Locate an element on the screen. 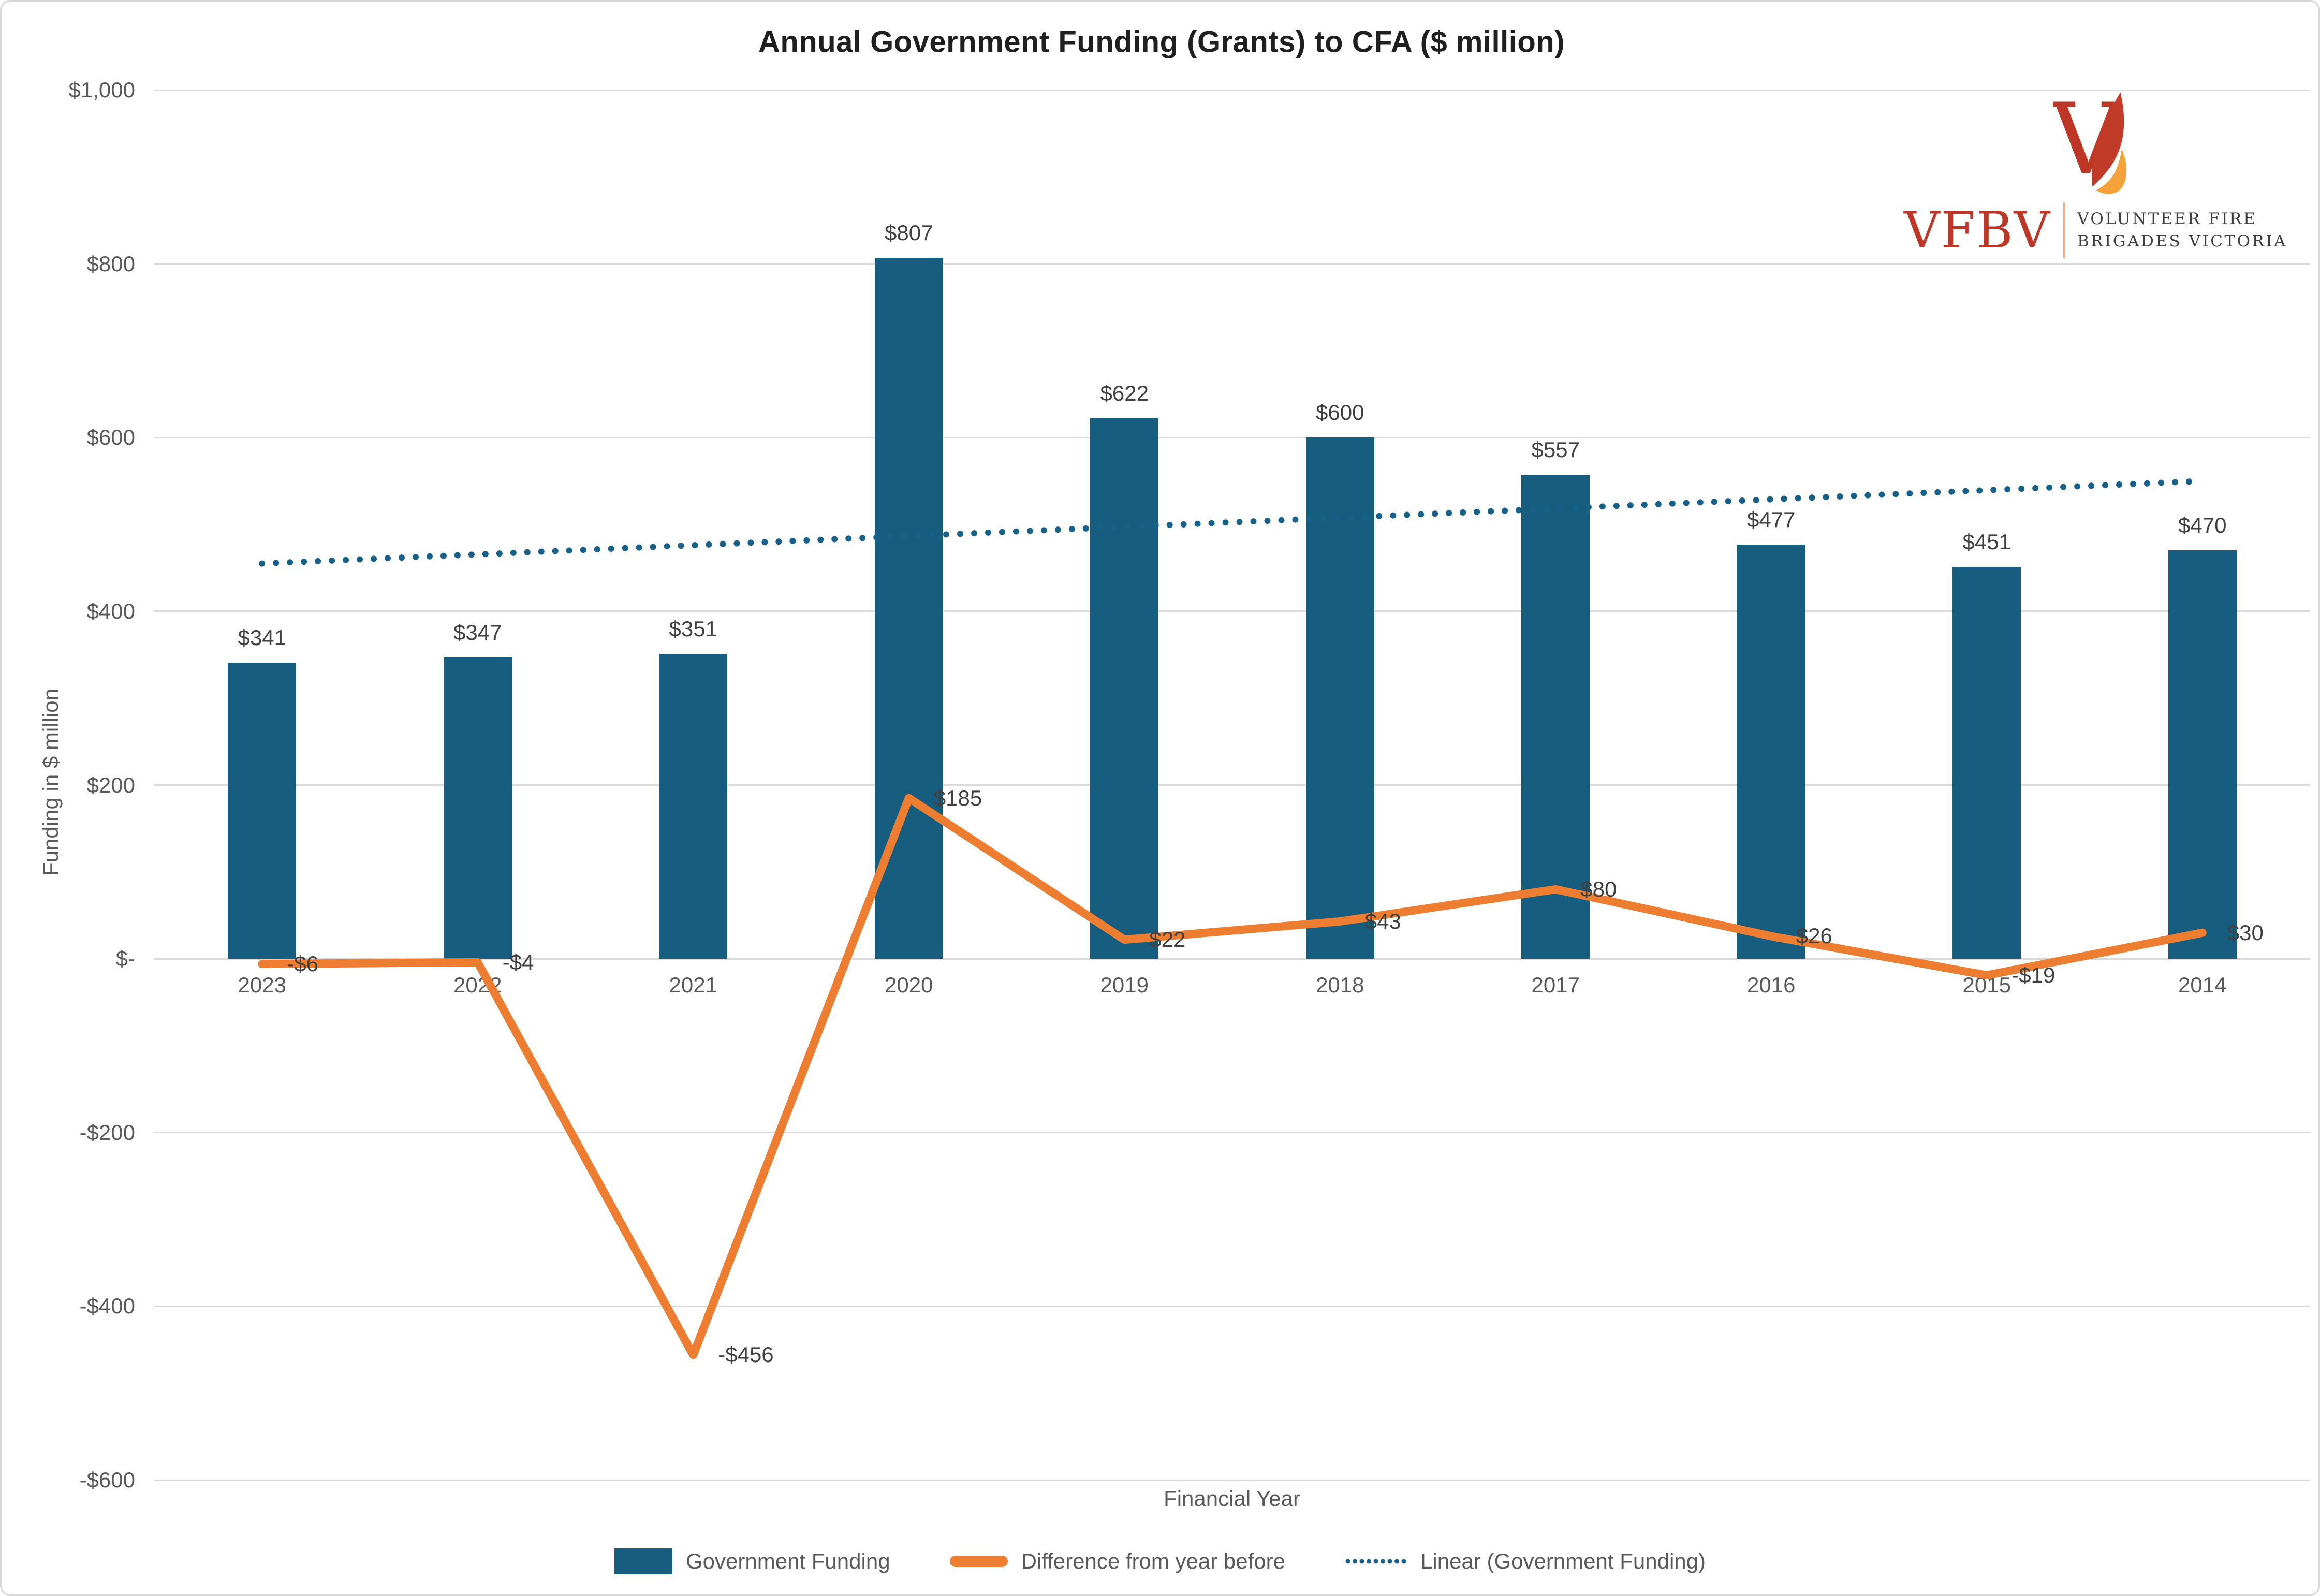 The height and width of the screenshot is (1596, 2320). logo-tagline-line2: BRIGADES VICTORIA is located at coordinates (2182, 241).